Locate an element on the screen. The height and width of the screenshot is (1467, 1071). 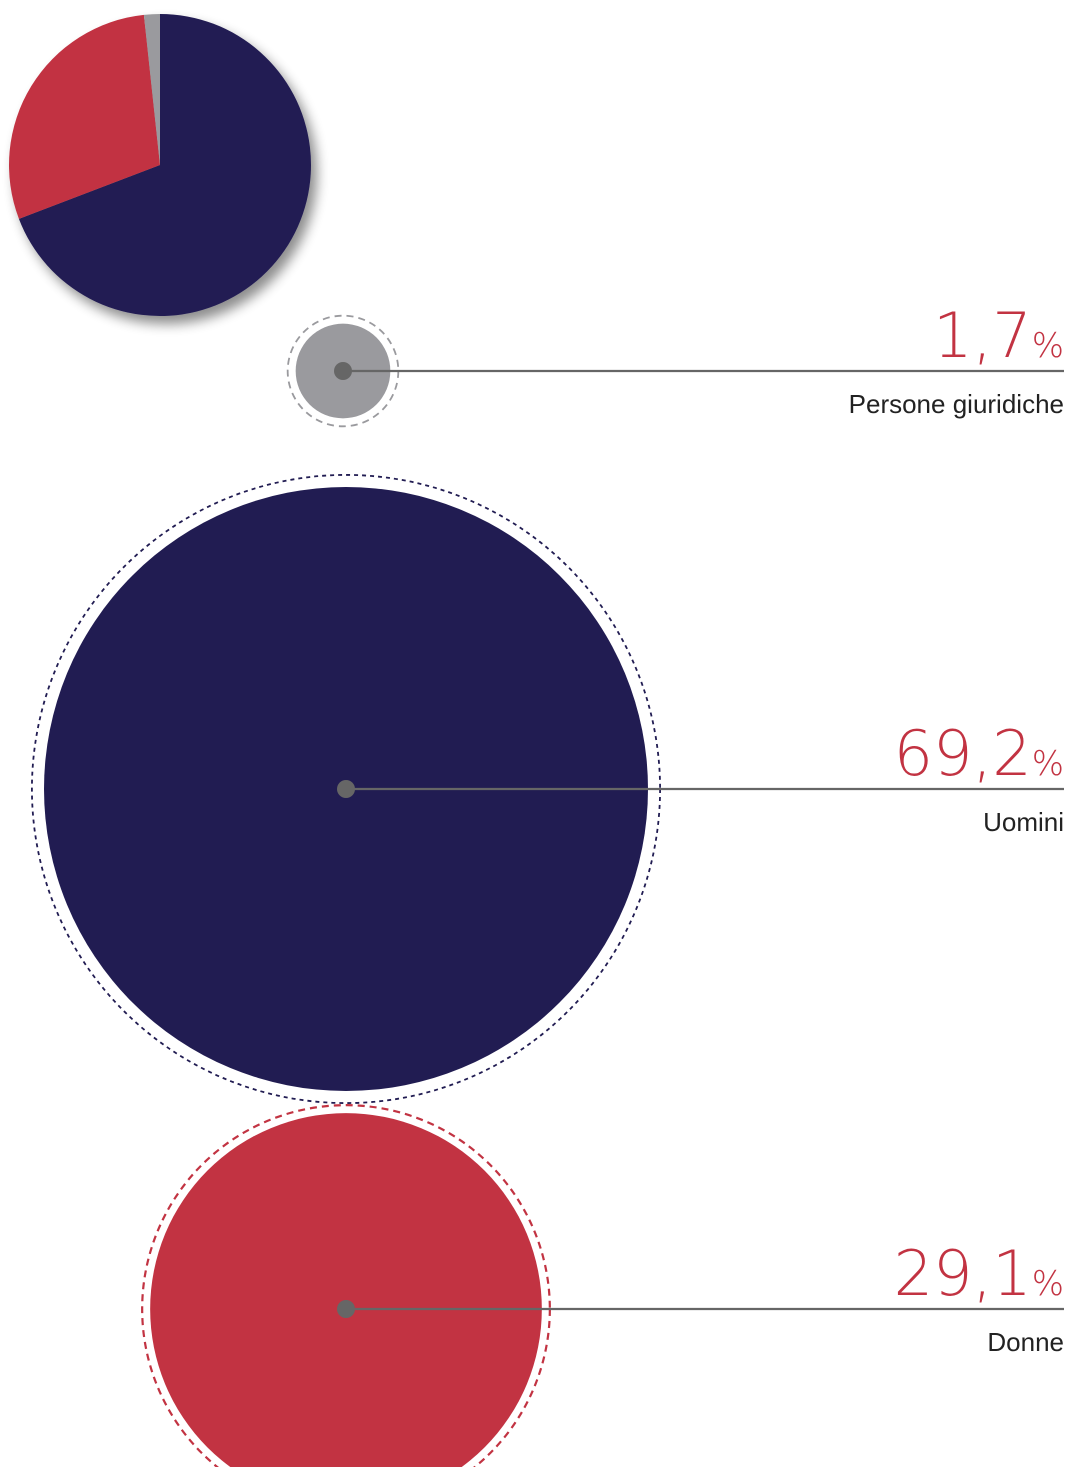
value-label-donne: 29,1% is located at coordinates (979, 1273).